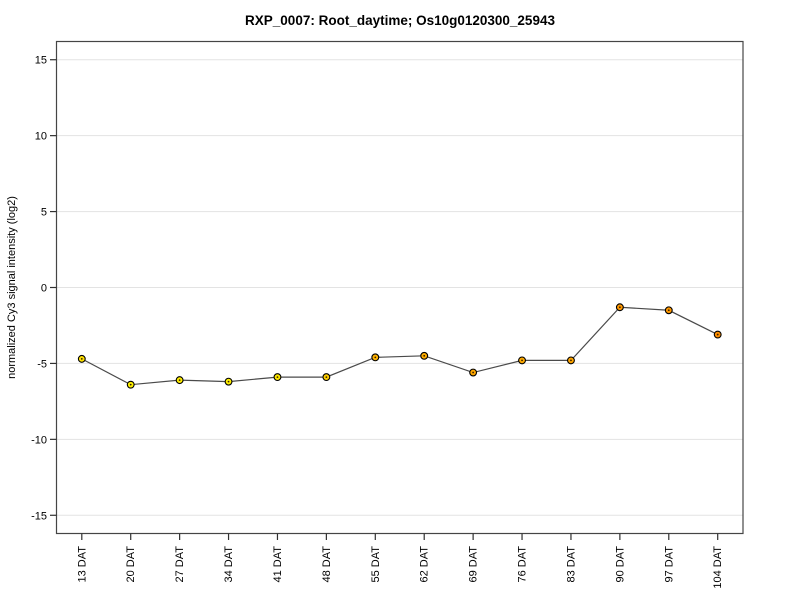  Describe the element at coordinates (425, 564) in the screenshot. I see `x-tick-label: 62 DAT` at that location.